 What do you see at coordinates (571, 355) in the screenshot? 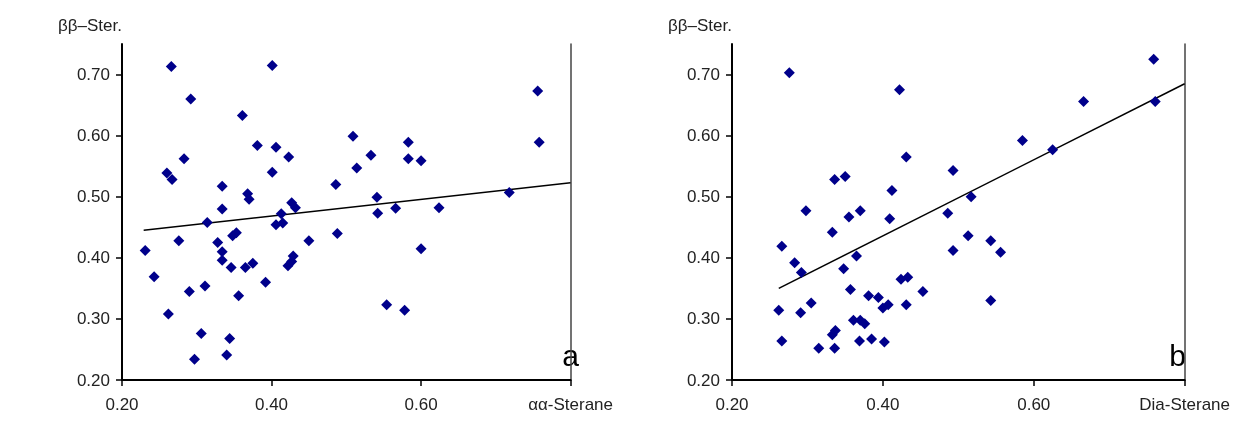
I see `annotation: a` at bounding box center [571, 355].